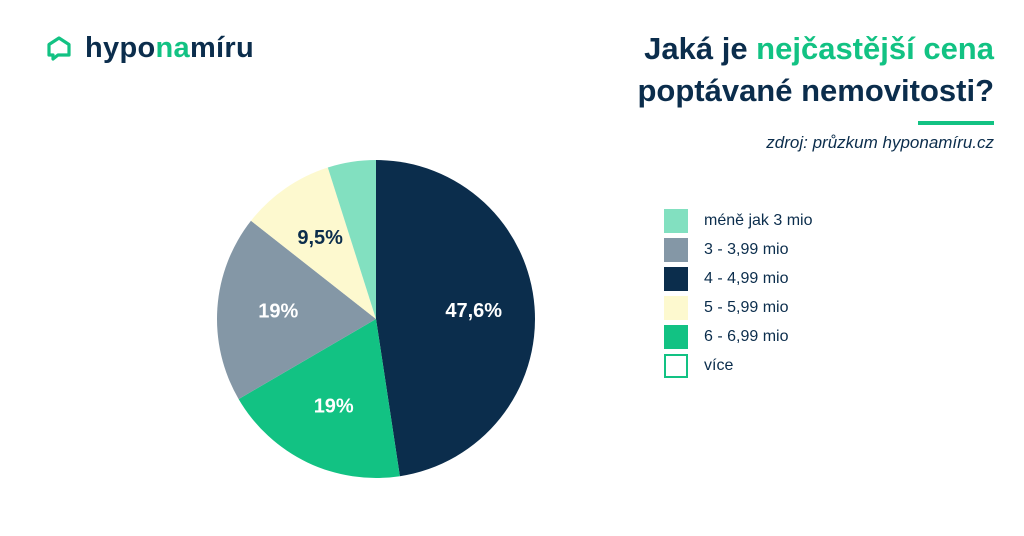 This screenshot has height=536, width=1024. Describe the element at coordinates (746, 307) in the screenshot. I see `legend-label: 5 - 5,99 mio` at that location.